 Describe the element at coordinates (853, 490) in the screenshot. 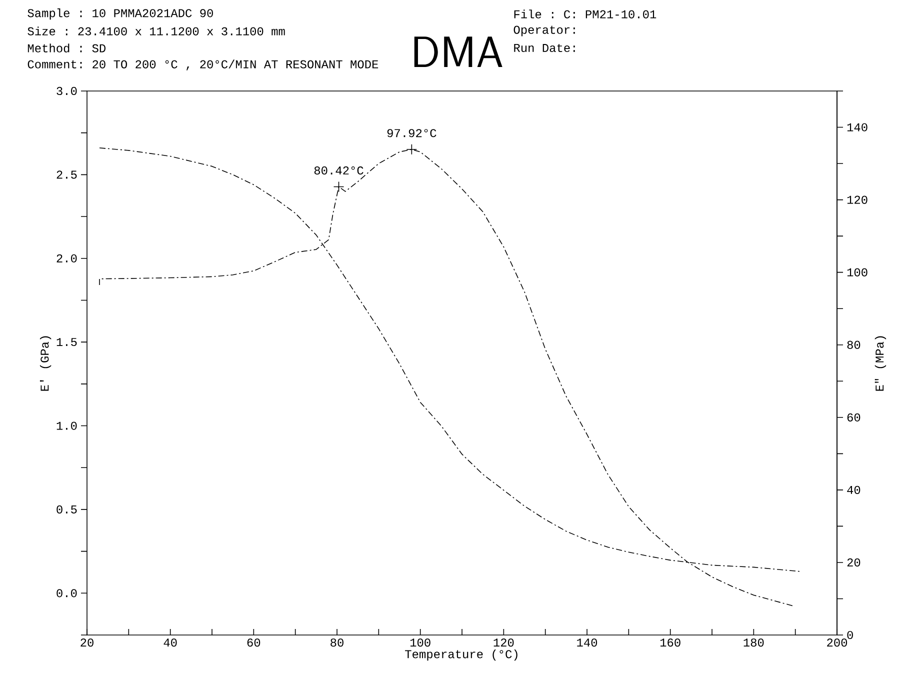

I see `y2-tick-label: 40` at that location.